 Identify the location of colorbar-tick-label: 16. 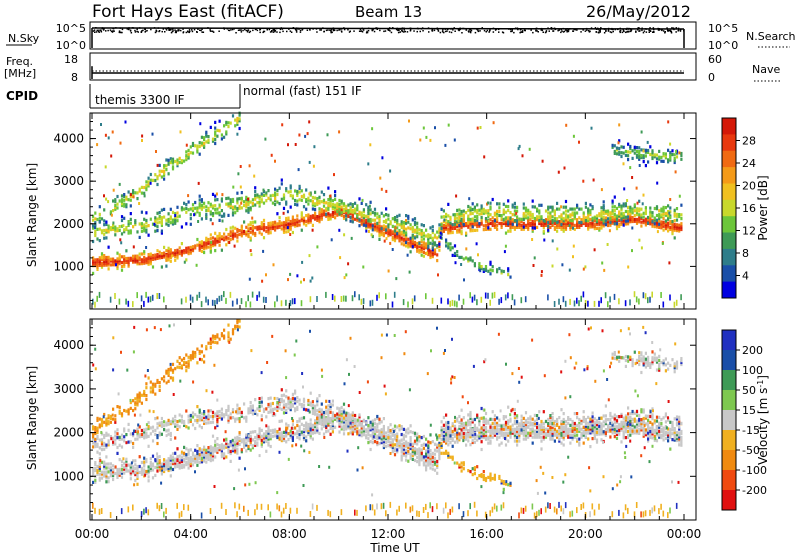
(749, 208).